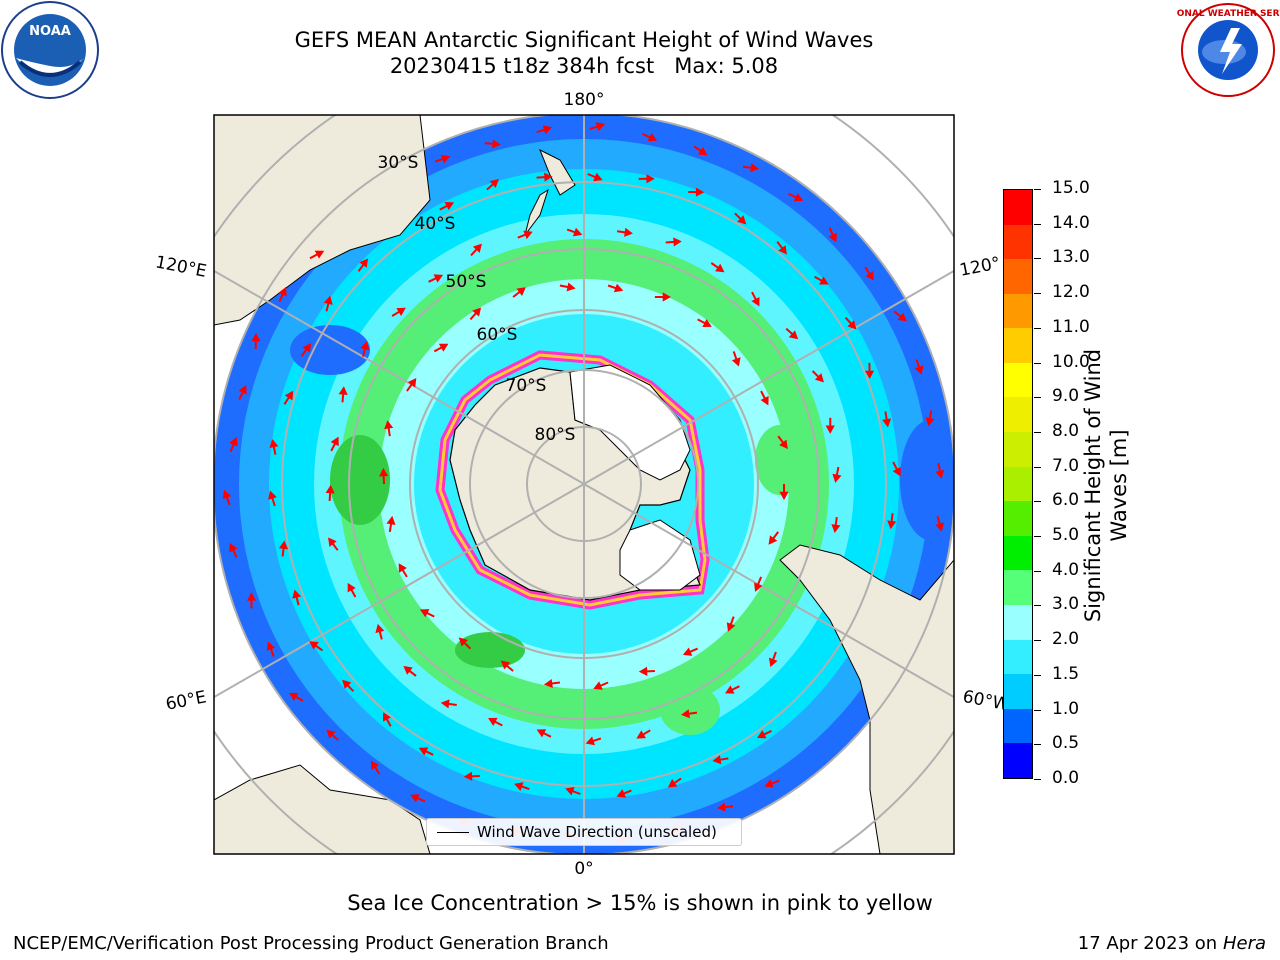  I want to click on colorbar-tick-label: 13.0, so click(1071, 257).